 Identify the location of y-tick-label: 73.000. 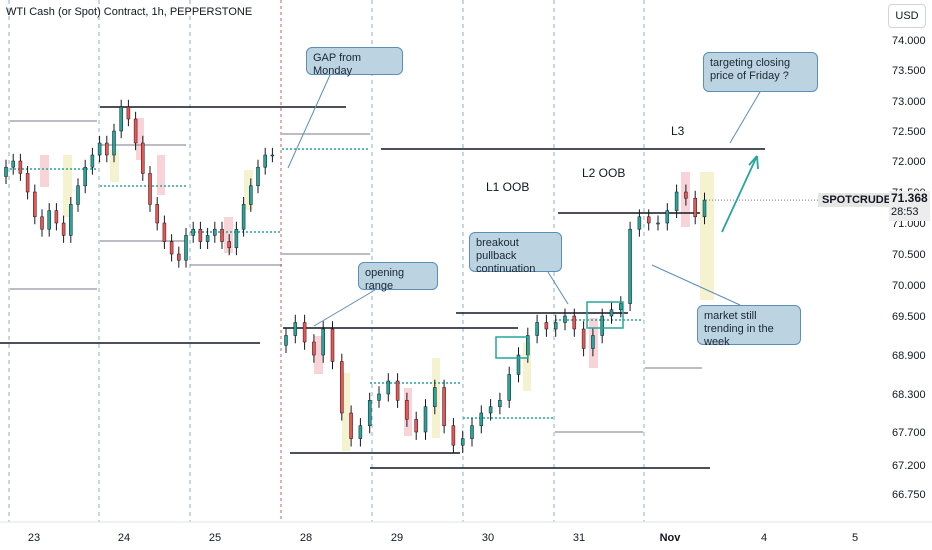
(909, 102).